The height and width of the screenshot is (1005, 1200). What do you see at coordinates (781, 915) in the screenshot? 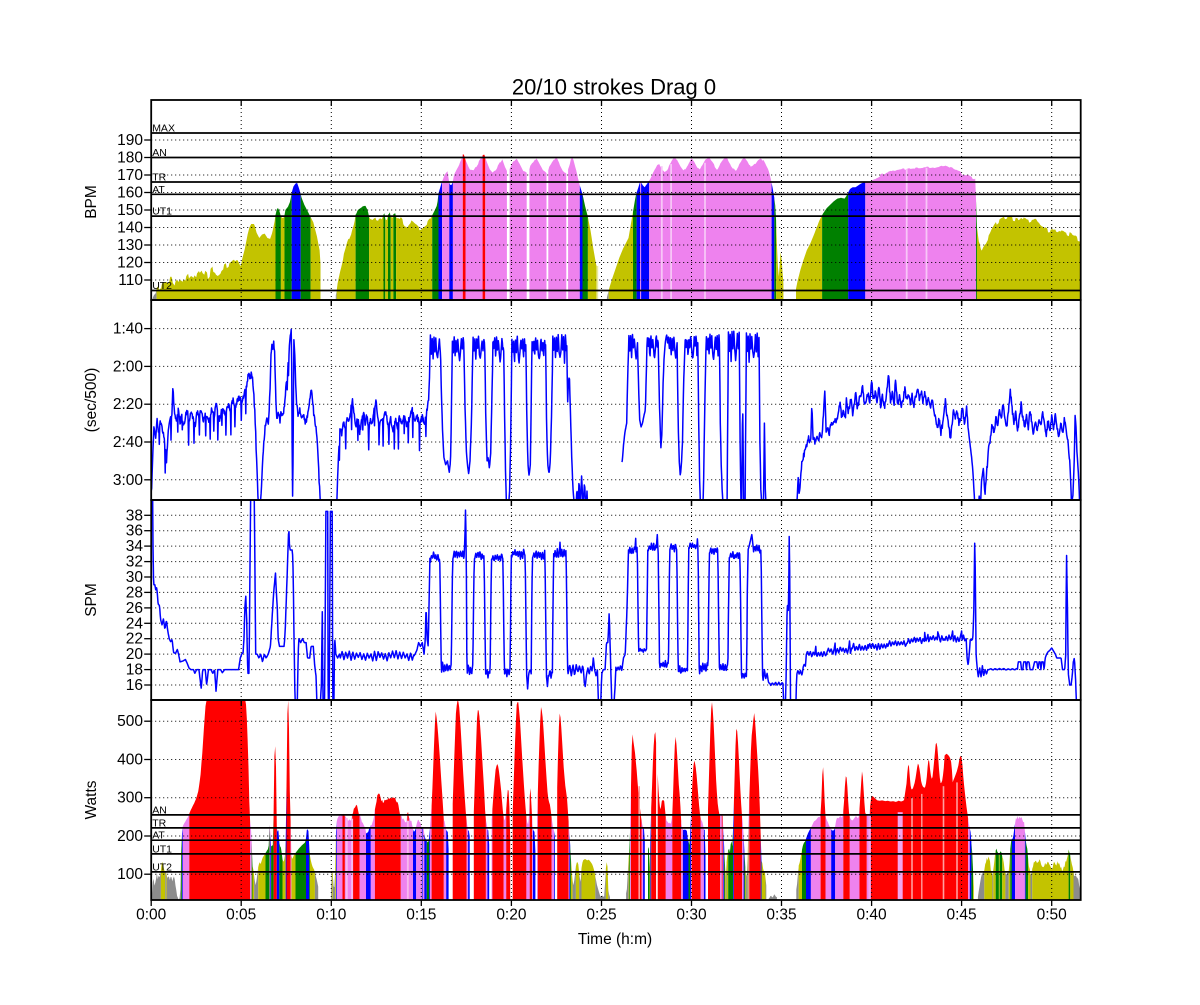
I see `svg-text: 0:35` at bounding box center [781, 915].